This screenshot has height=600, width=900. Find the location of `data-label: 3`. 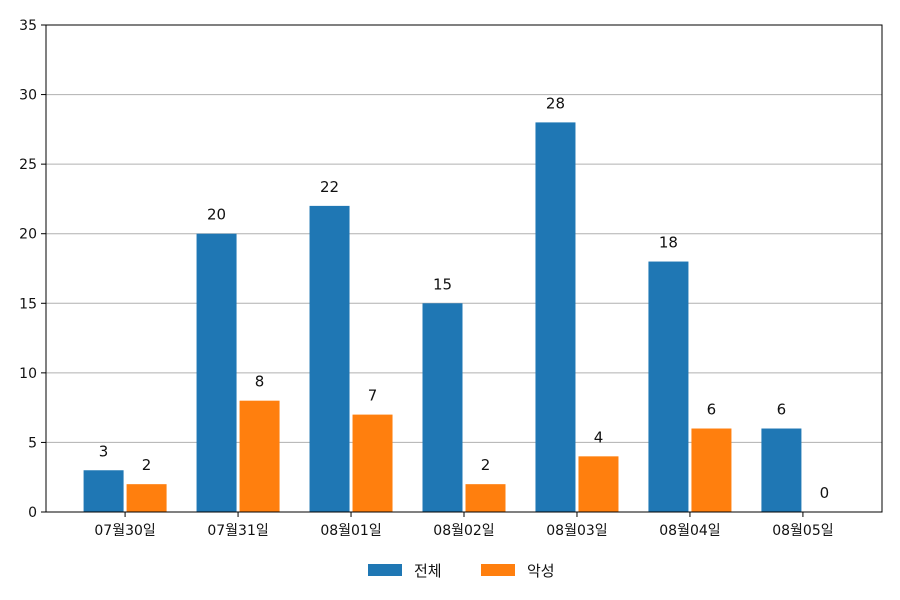

data-label: 3 is located at coordinates (104, 451).